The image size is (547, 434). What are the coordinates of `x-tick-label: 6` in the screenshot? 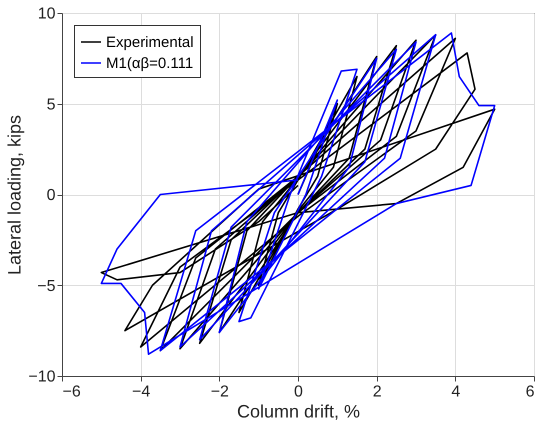 It's located at (530, 392).